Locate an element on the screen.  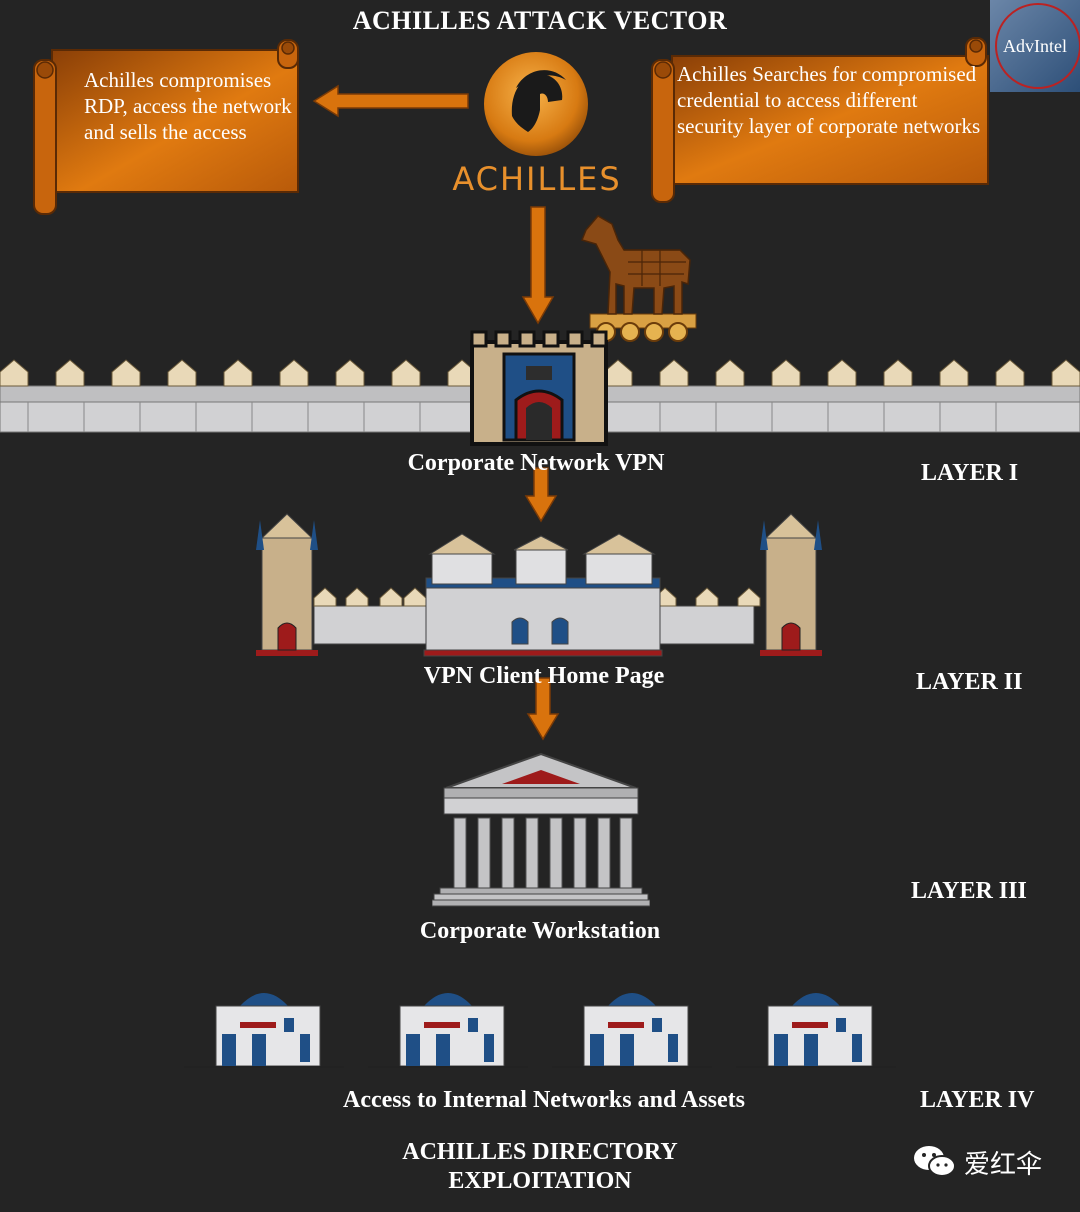
houses-group is located at coordinates (540, 1030).